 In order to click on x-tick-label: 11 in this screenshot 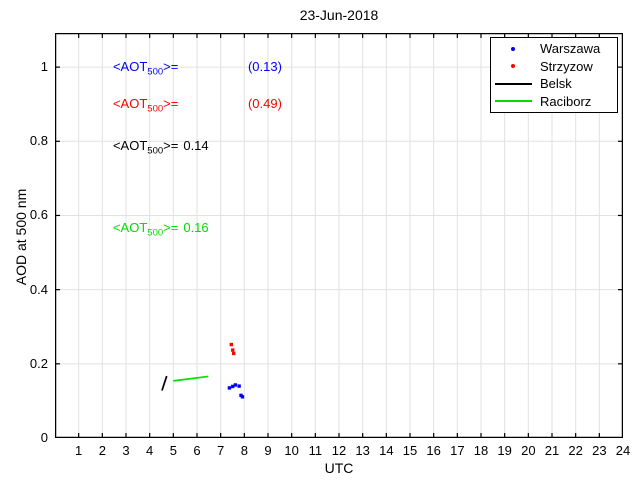, I will do `click(315, 450)`.